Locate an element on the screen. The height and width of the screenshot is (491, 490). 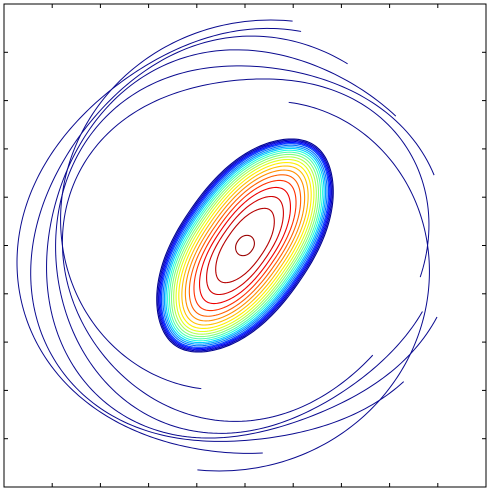
contour-level-0.7 is located at coordinates (245, 245).